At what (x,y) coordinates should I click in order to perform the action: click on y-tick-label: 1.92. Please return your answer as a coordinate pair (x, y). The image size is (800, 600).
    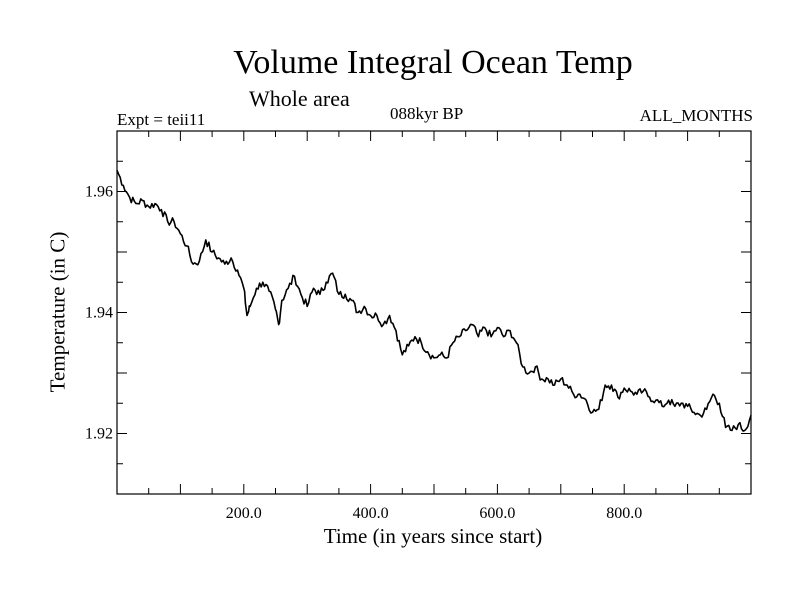
    Looking at the image, I should click on (99, 434).